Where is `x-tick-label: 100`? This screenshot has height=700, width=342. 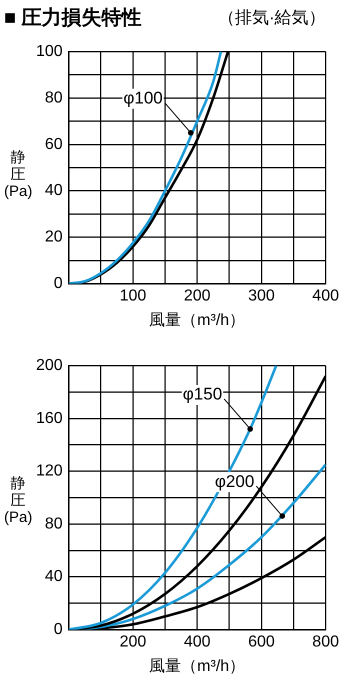 x-tick-label: 100 is located at coordinates (133, 296).